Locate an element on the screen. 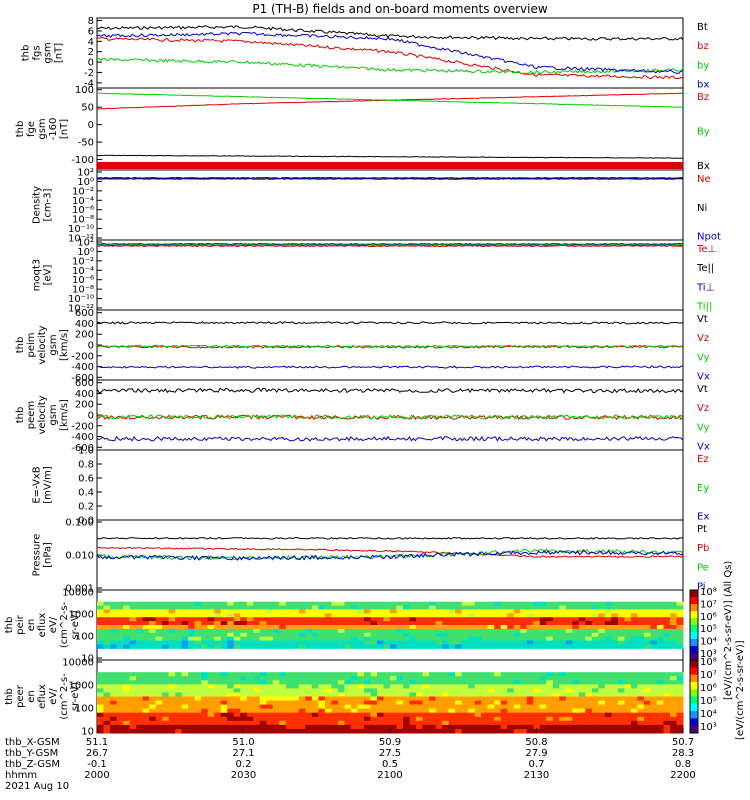 Image resolution: width=750 pixels, height=800 pixels. legend-Vy: Vy is located at coordinates (703, 357).